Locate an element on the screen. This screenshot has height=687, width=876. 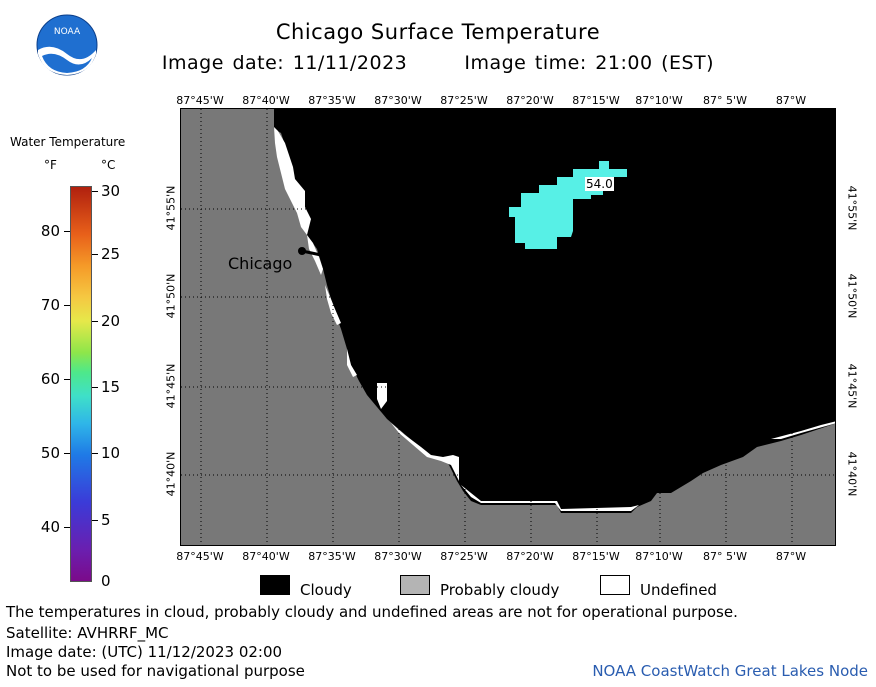
tick-f: 60 is located at coordinates (50, 379).